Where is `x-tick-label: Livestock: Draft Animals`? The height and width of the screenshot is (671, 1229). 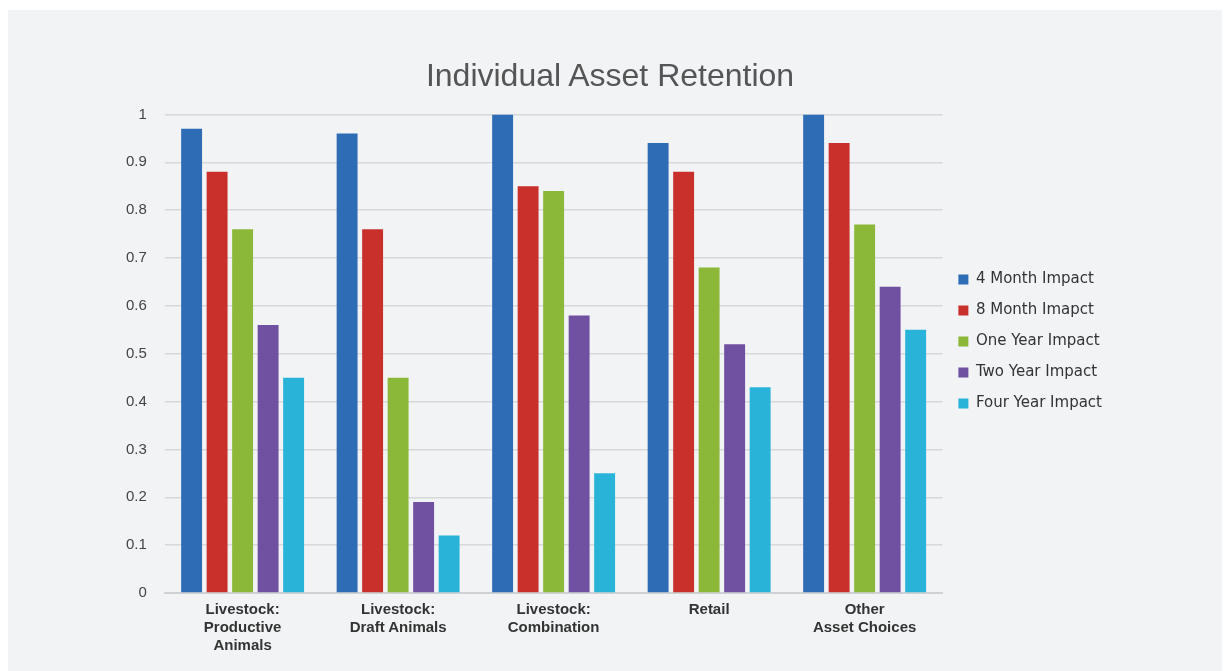
x-tick-label: Livestock: Draft Animals is located at coordinates (398, 618).